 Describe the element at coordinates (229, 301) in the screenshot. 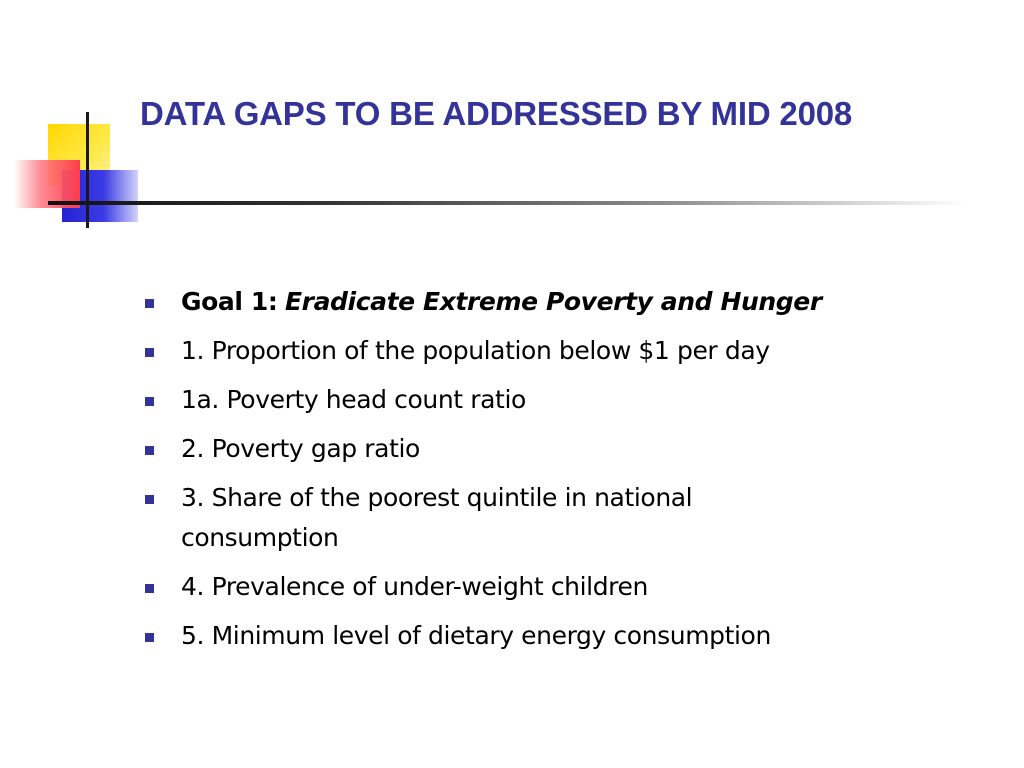

I see `goal-label: Goal 1:` at that location.